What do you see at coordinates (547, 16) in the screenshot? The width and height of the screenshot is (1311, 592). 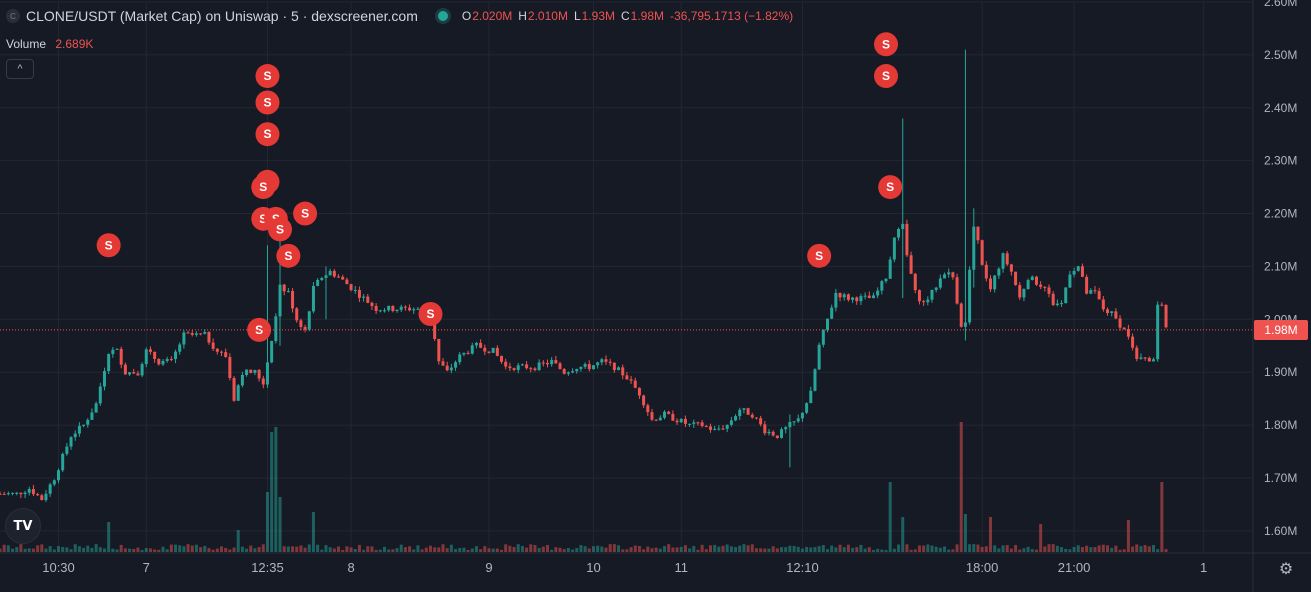 I see `high-value: 2.010M` at bounding box center [547, 16].